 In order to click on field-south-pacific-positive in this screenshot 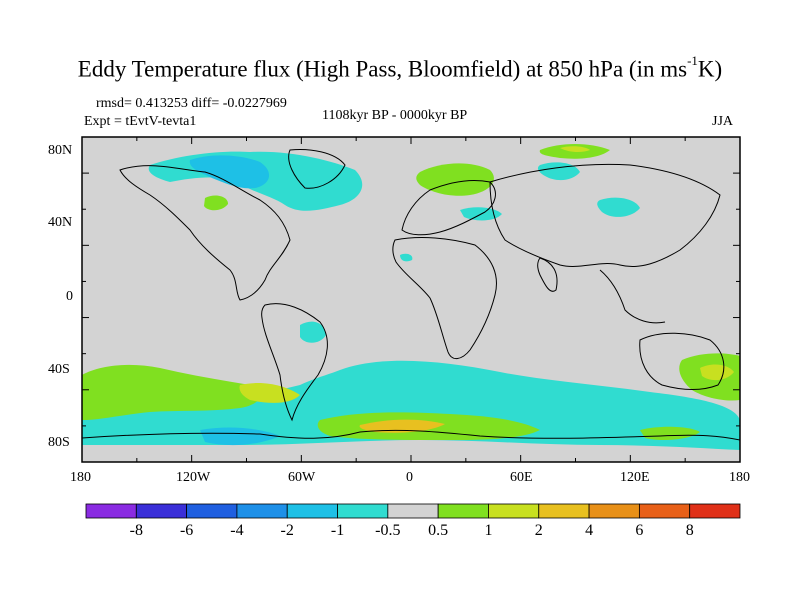, I will do `click(670, 433)`.